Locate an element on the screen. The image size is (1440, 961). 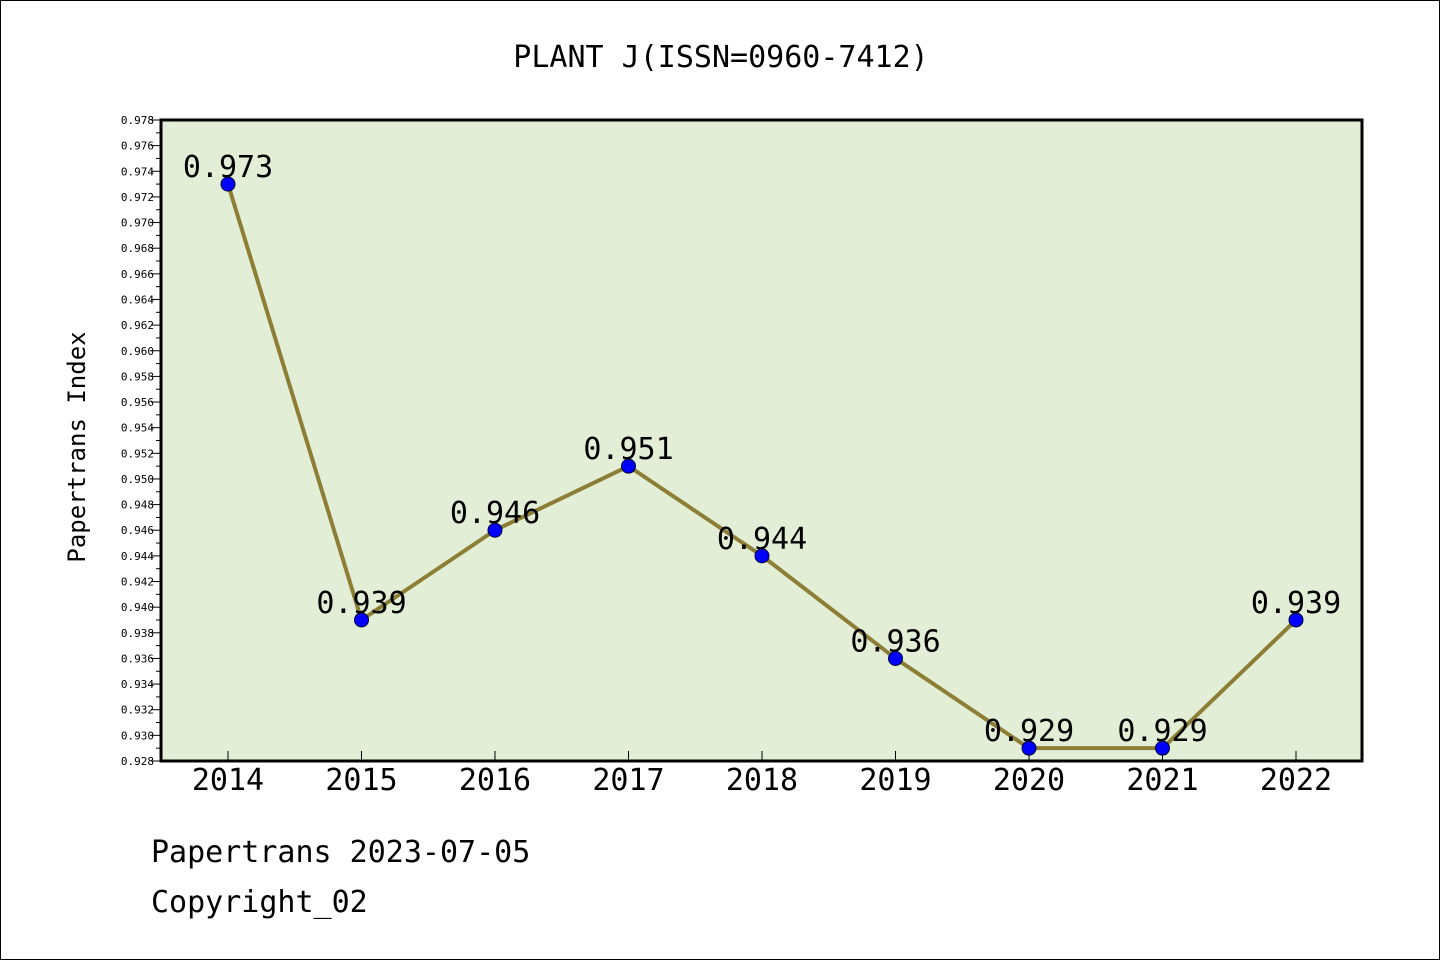
data-label: 0.936 is located at coordinates (895, 641).